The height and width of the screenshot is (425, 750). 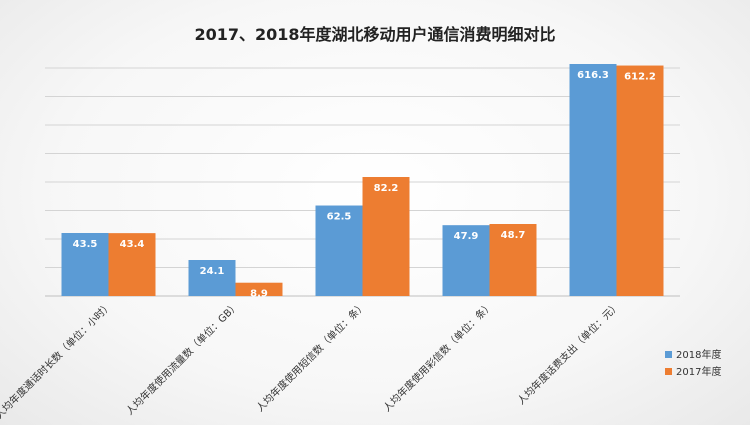 What do you see at coordinates (310, 356) in the screenshot?
I see `category-label-2: 人均年度使用短信数（单位：条）` at bounding box center [310, 356].